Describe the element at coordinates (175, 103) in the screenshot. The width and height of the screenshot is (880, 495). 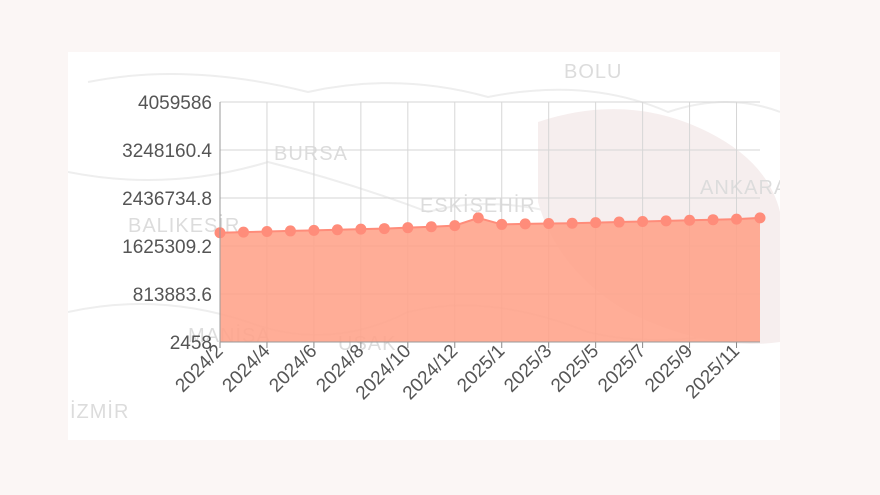
I see `y-tick-label: 4059586` at that location.